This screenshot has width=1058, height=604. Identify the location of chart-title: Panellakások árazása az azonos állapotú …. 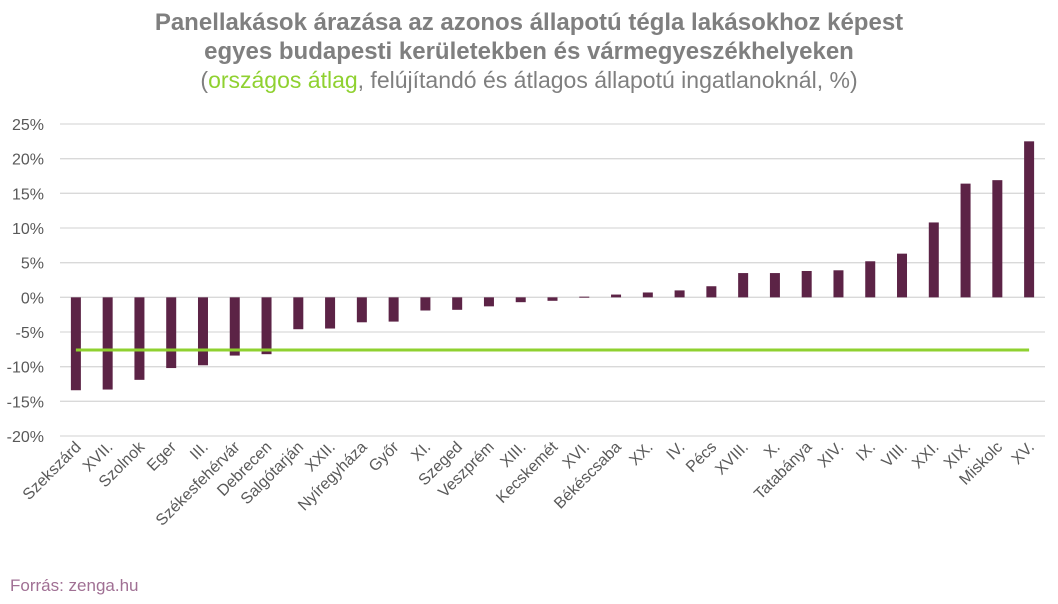
(529, 51).